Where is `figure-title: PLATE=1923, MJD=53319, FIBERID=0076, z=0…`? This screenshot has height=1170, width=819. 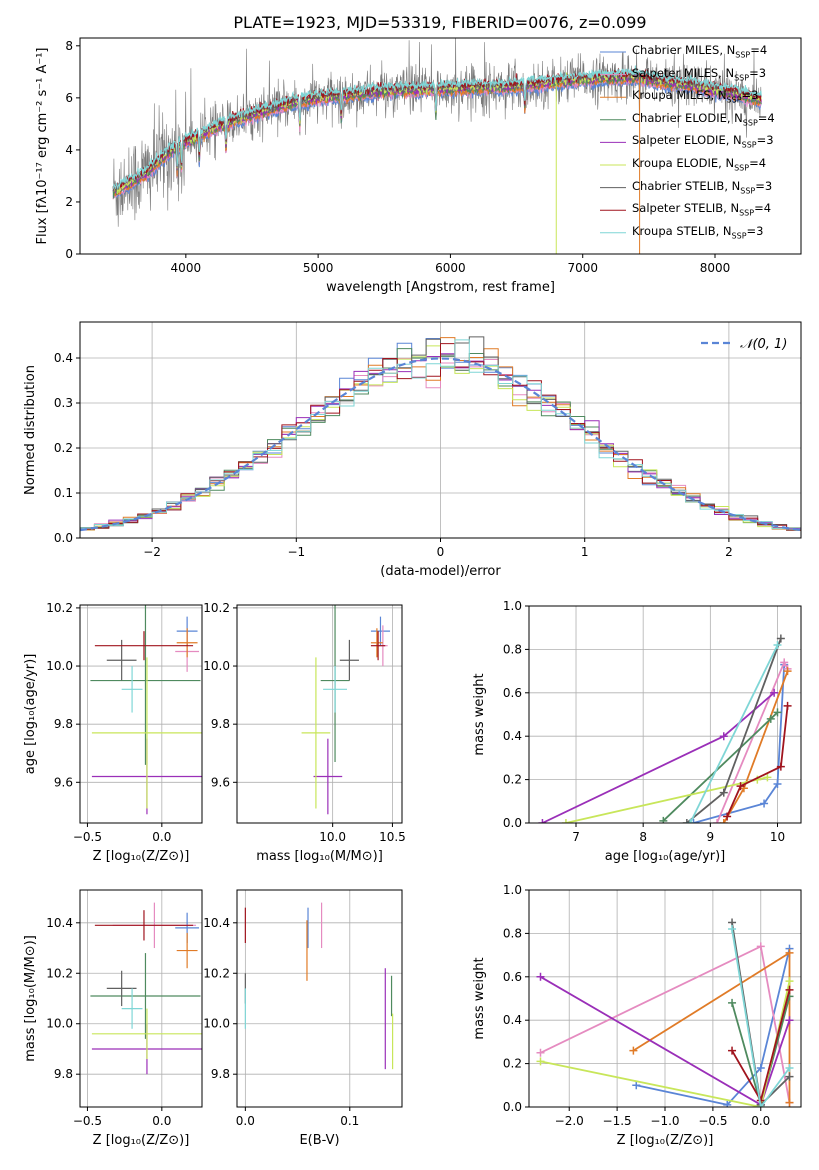
figure-title: PLATE=1923, MJD=53319, FIBERID=0076, z=0… is located at coordinates (439, 22).